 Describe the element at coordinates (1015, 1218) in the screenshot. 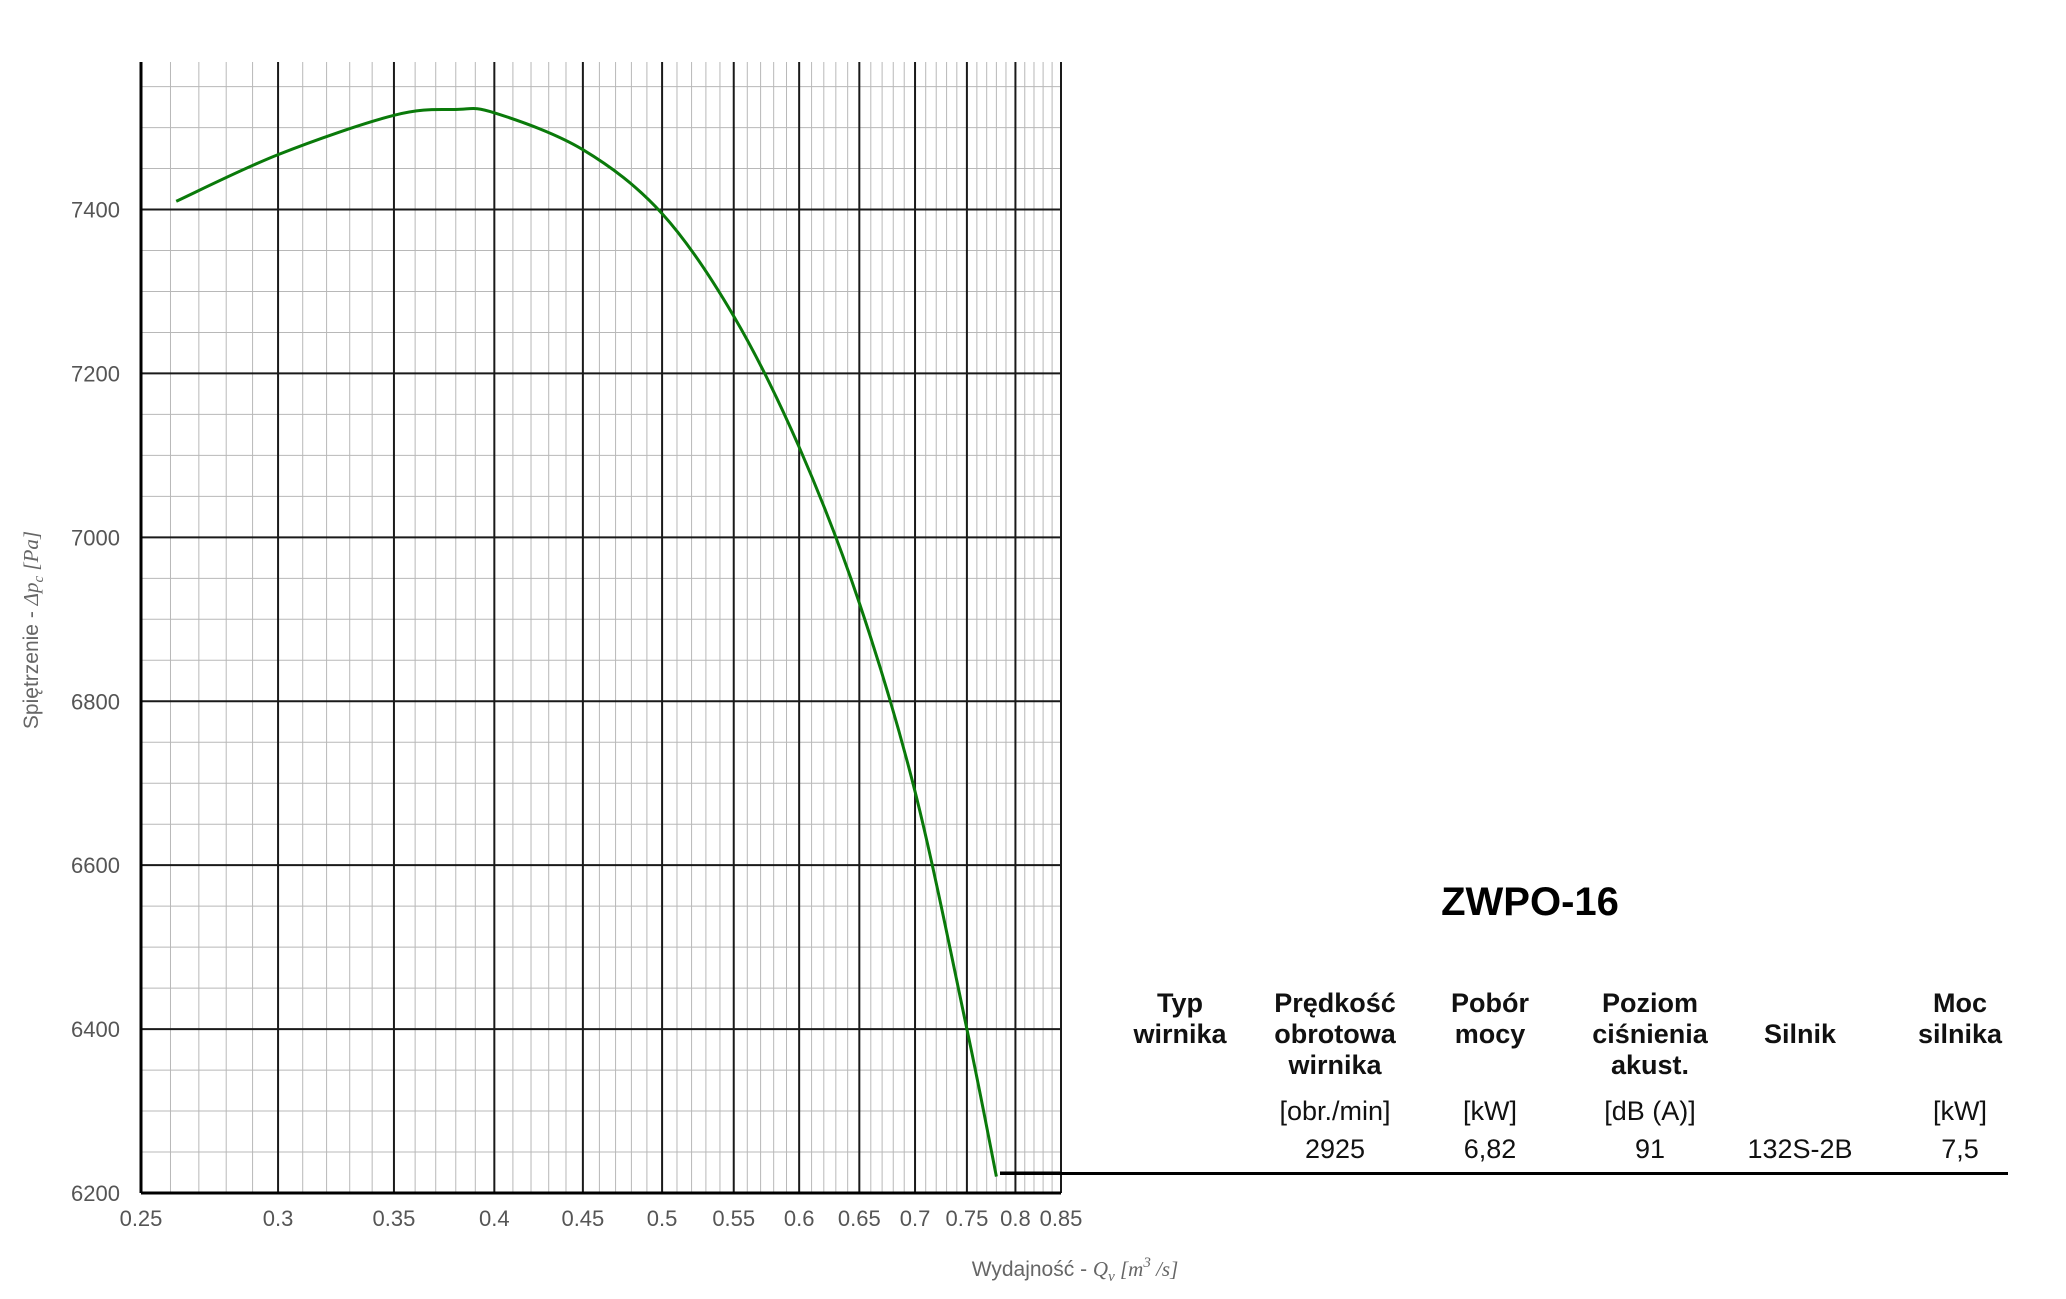

I see `x-tick-label: 0.8` at that location.